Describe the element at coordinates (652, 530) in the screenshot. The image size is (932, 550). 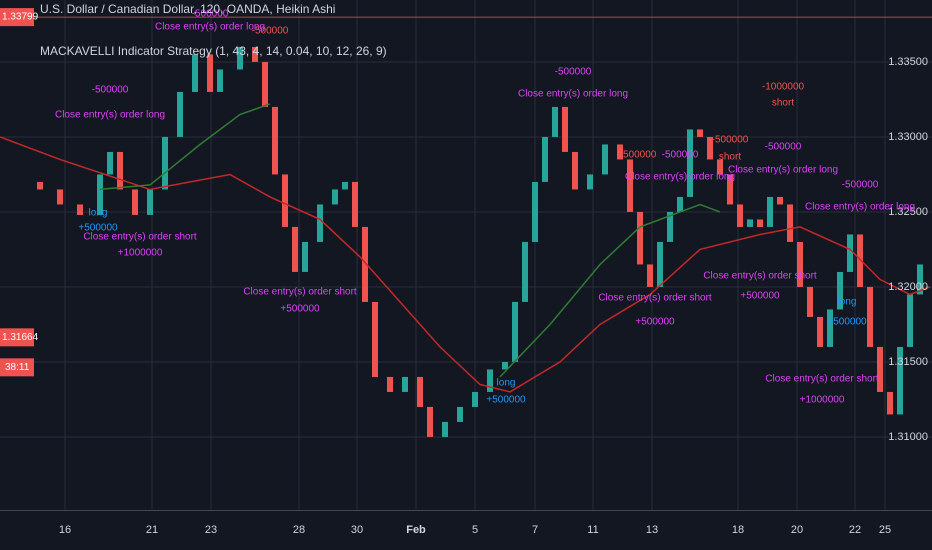
I see `x-tick-label: 13` at that location.